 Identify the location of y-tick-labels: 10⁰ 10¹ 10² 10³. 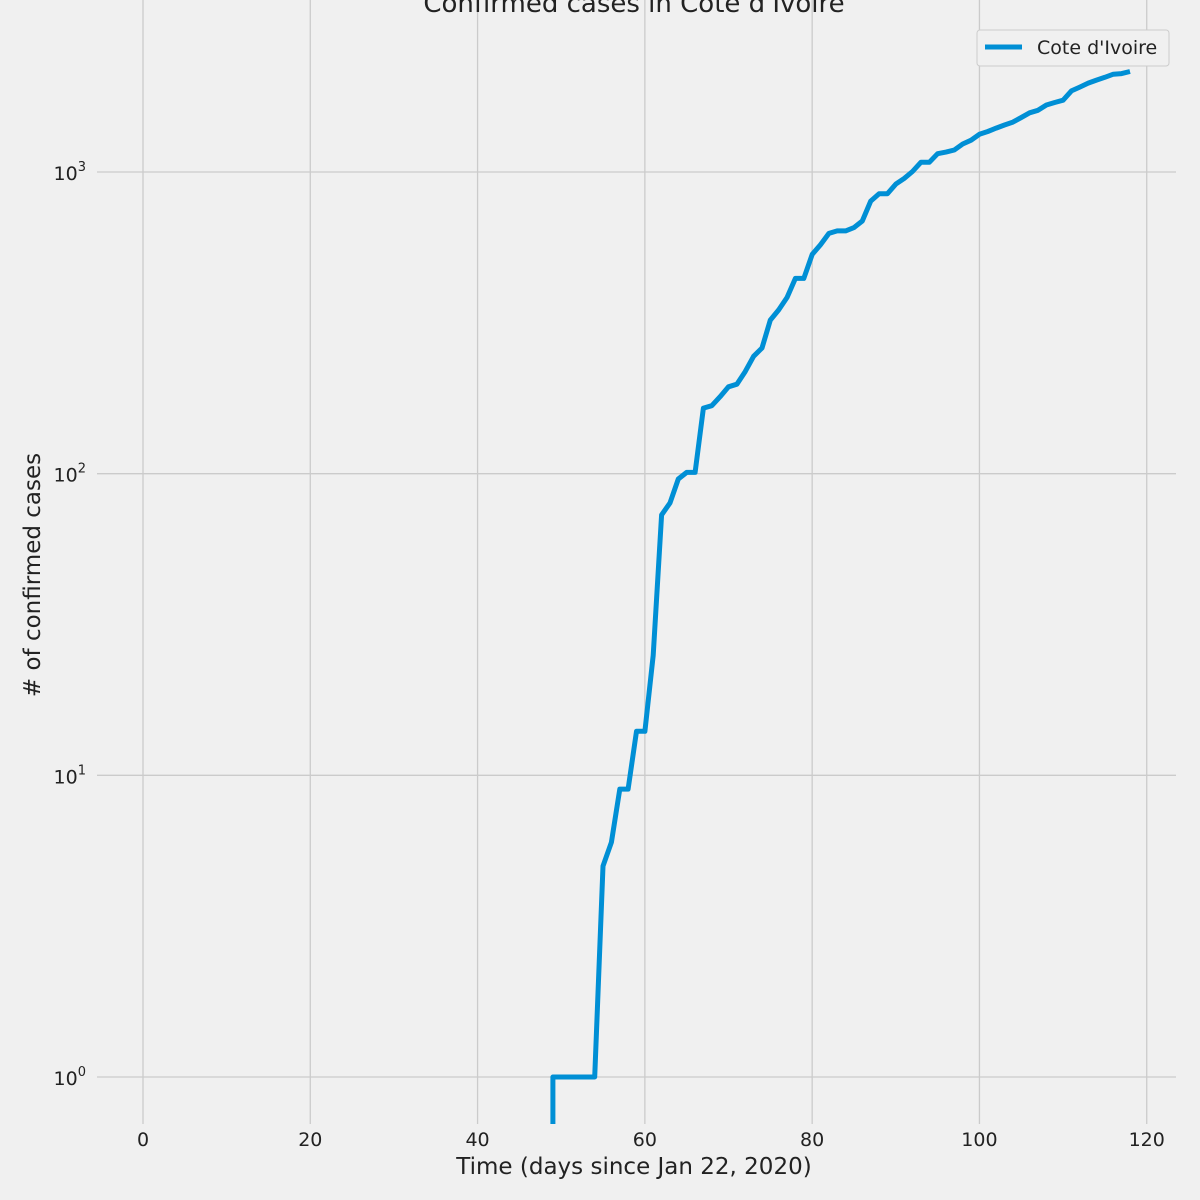
(70, 625).